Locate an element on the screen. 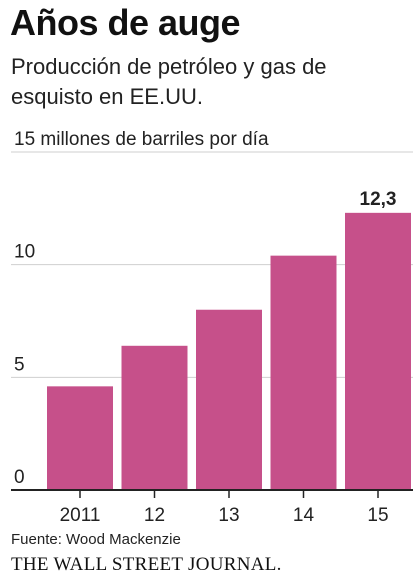  y-tick-label: 5 is located at coordinates (19, 364).